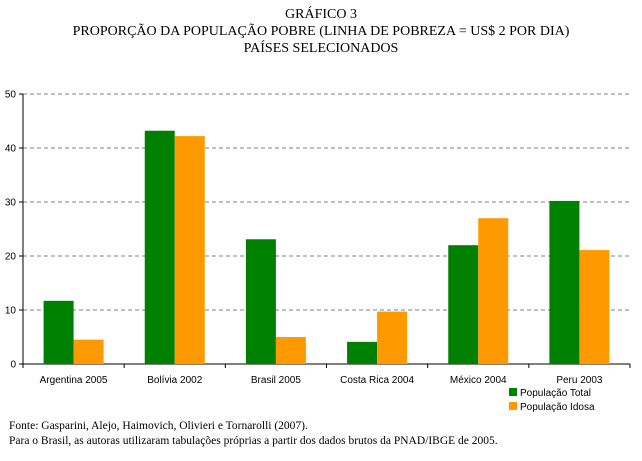  I want to click on x-tick-label: México 2004, so click(478, 380).